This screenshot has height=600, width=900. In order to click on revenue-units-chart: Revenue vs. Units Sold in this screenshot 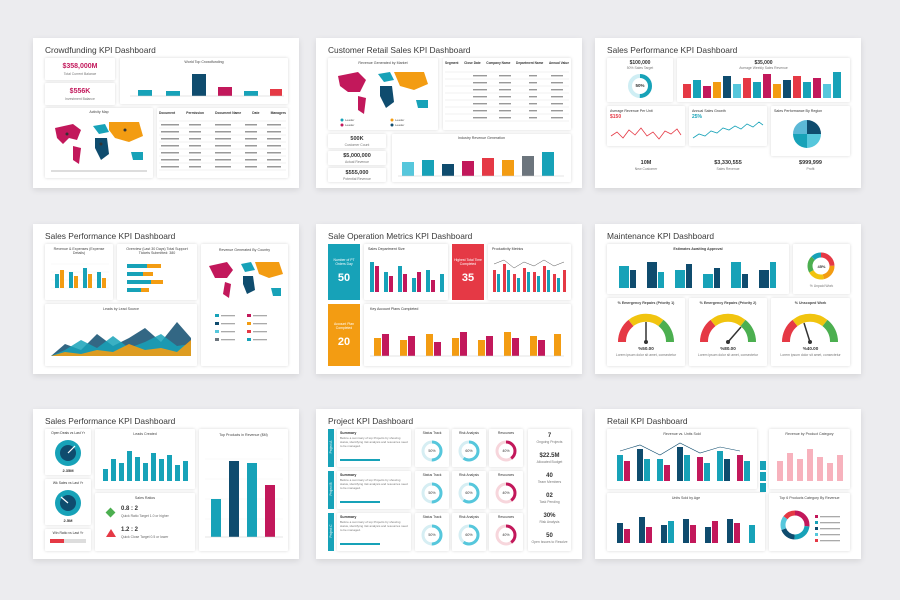, I will do `click(682, 459)`.